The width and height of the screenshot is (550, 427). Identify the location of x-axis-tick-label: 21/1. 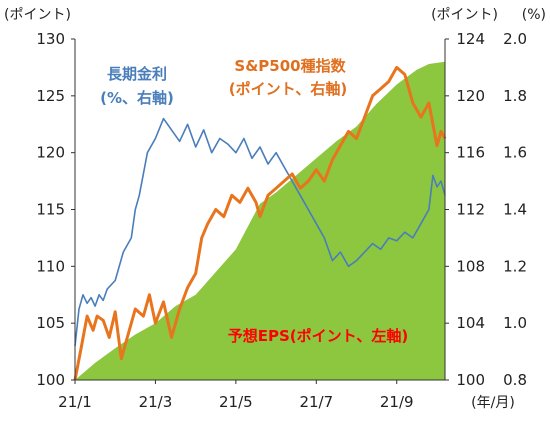
(75, 402).